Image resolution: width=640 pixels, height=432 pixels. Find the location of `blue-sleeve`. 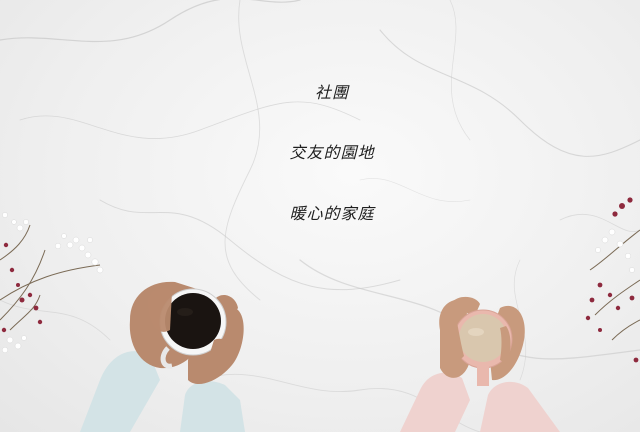

blue-sleeve is located at coordinates (162, 391).